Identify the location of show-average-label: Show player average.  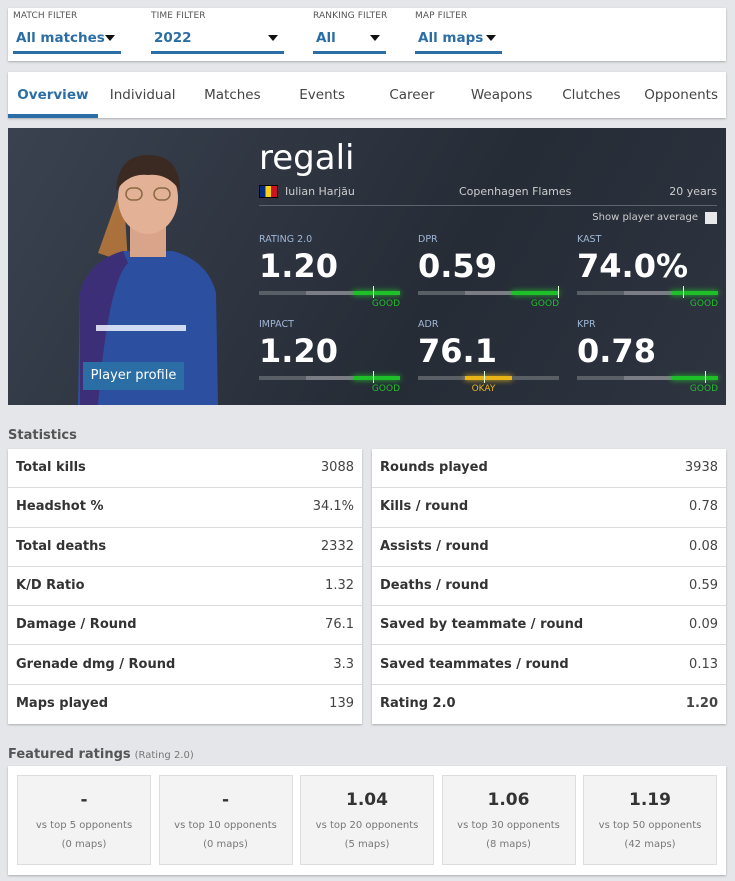
(645, 217).